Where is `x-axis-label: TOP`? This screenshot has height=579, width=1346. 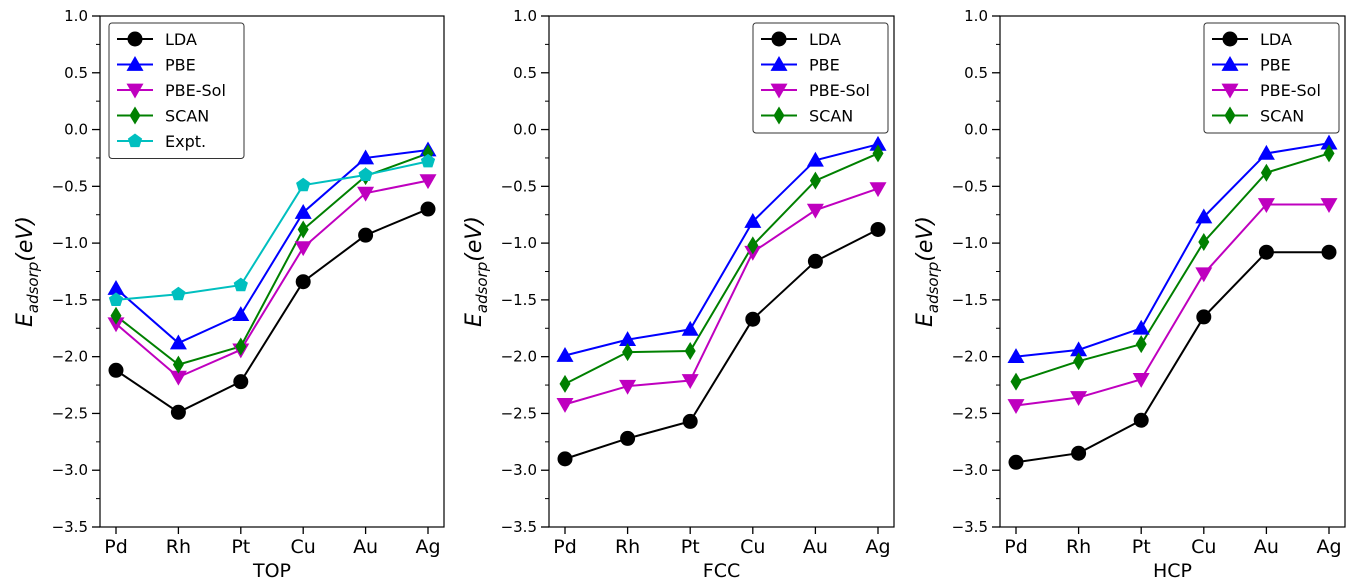
x-axis-label: TOP is located at coordinates (271, 569).